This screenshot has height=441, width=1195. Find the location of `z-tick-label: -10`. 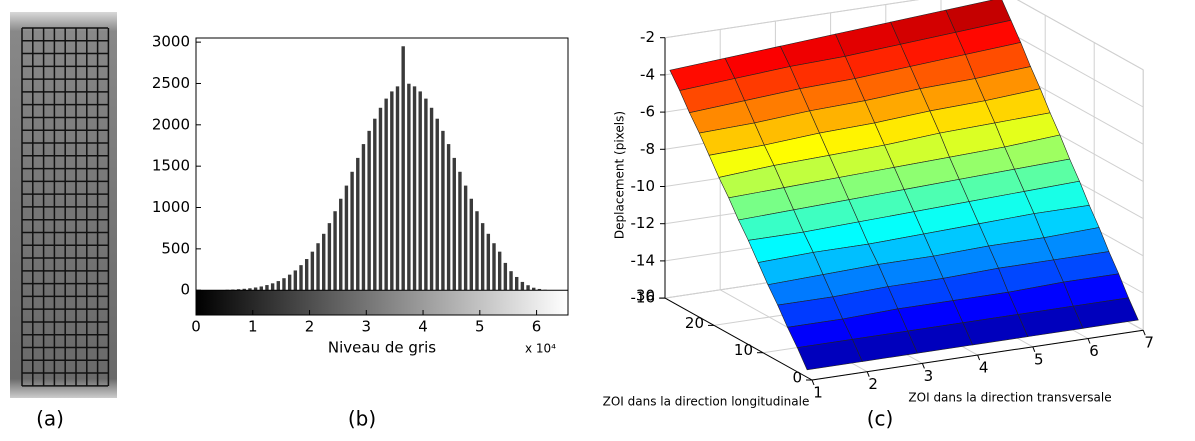

z-tick-label: -10 is located at coordinates (643, 186).